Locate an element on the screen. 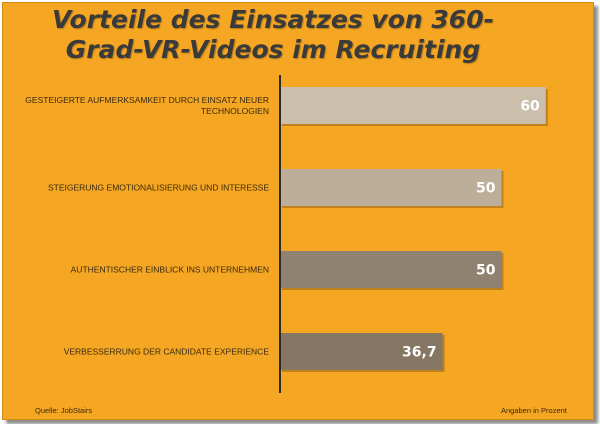 The width and height of the screenshot is (600, 424). unit-note: Angaben in Prozent is located at coordinates (534, 410).